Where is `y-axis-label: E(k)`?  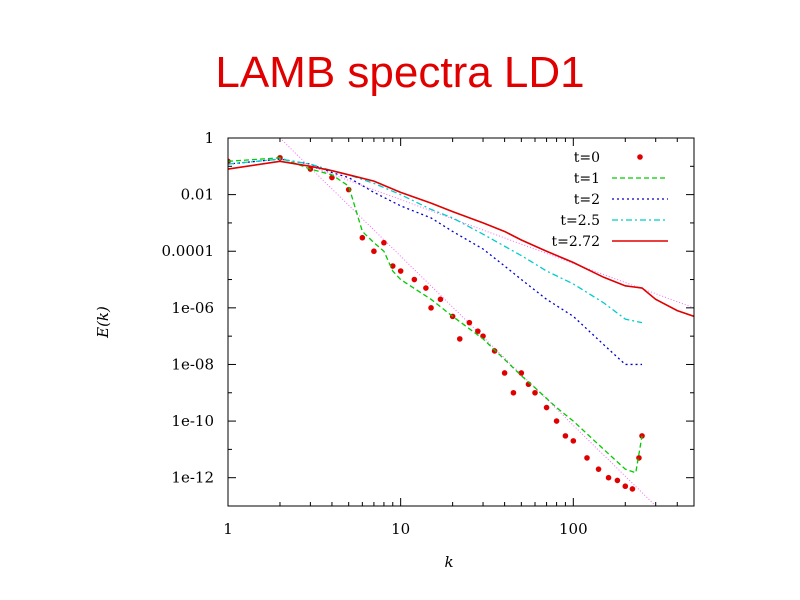
y-axis-label: E(k) is located at coordinates (103, 322).